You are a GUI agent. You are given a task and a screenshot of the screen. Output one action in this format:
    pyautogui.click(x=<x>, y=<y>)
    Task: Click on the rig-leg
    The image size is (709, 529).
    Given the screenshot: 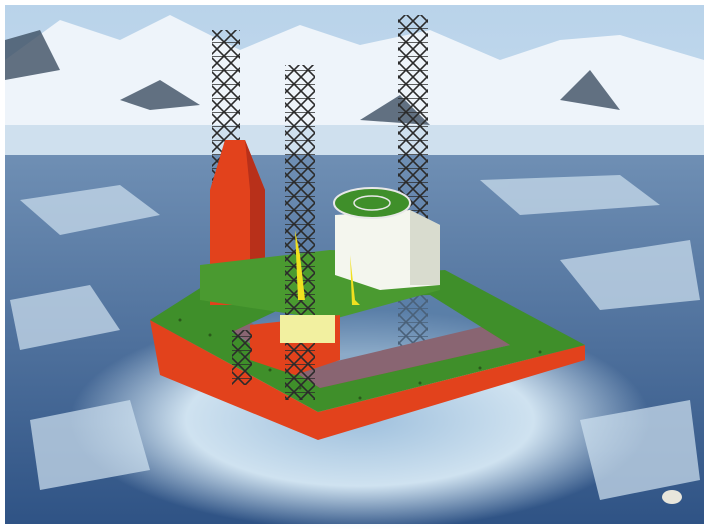 What is the action you would take?
    pyautogui.click(x=300, y=232)
    